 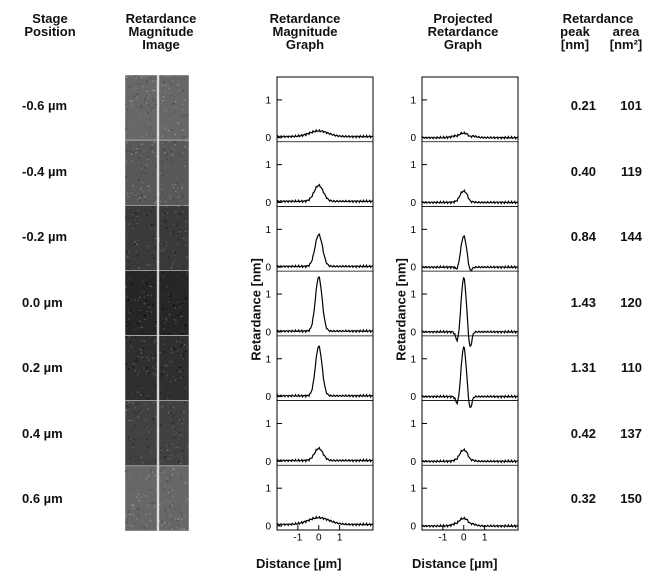 I want to click on projected-graph-ylabel: Retardance [nm], so click(x=401, y=309).